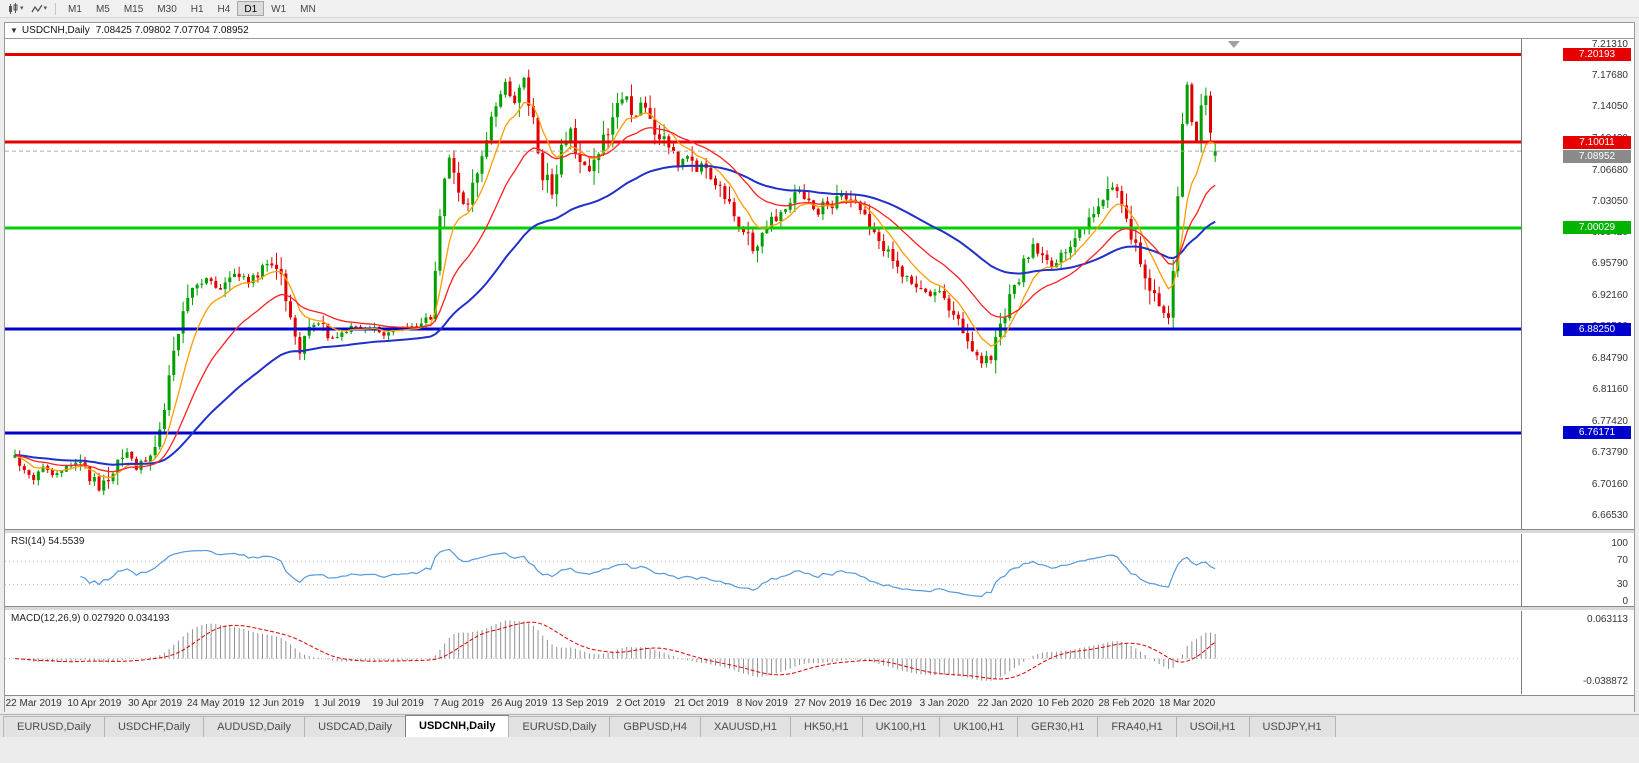 The width and height of the screenshot is (1639, 763). Describe the element at coordinates (745, 726) in the screenshot. I see `tab-xauusd-h1: XAUUSD,H1` at that location.